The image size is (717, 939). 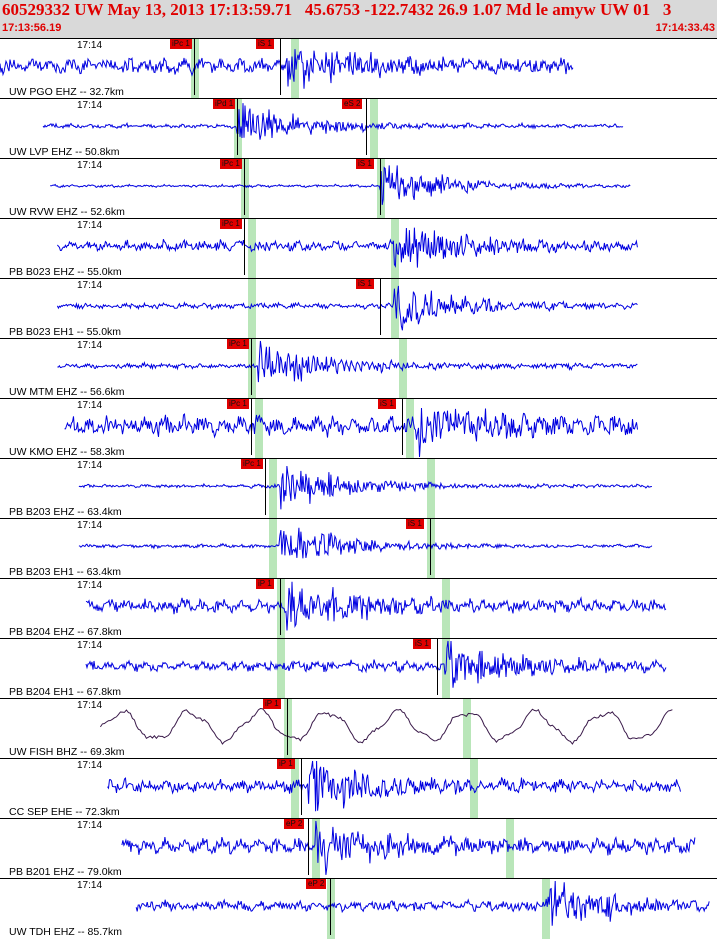 I want to click on trace-panel: iS 1 17:14 PB B203 EH1 -- 63.4km, so click(x=358, y=548).